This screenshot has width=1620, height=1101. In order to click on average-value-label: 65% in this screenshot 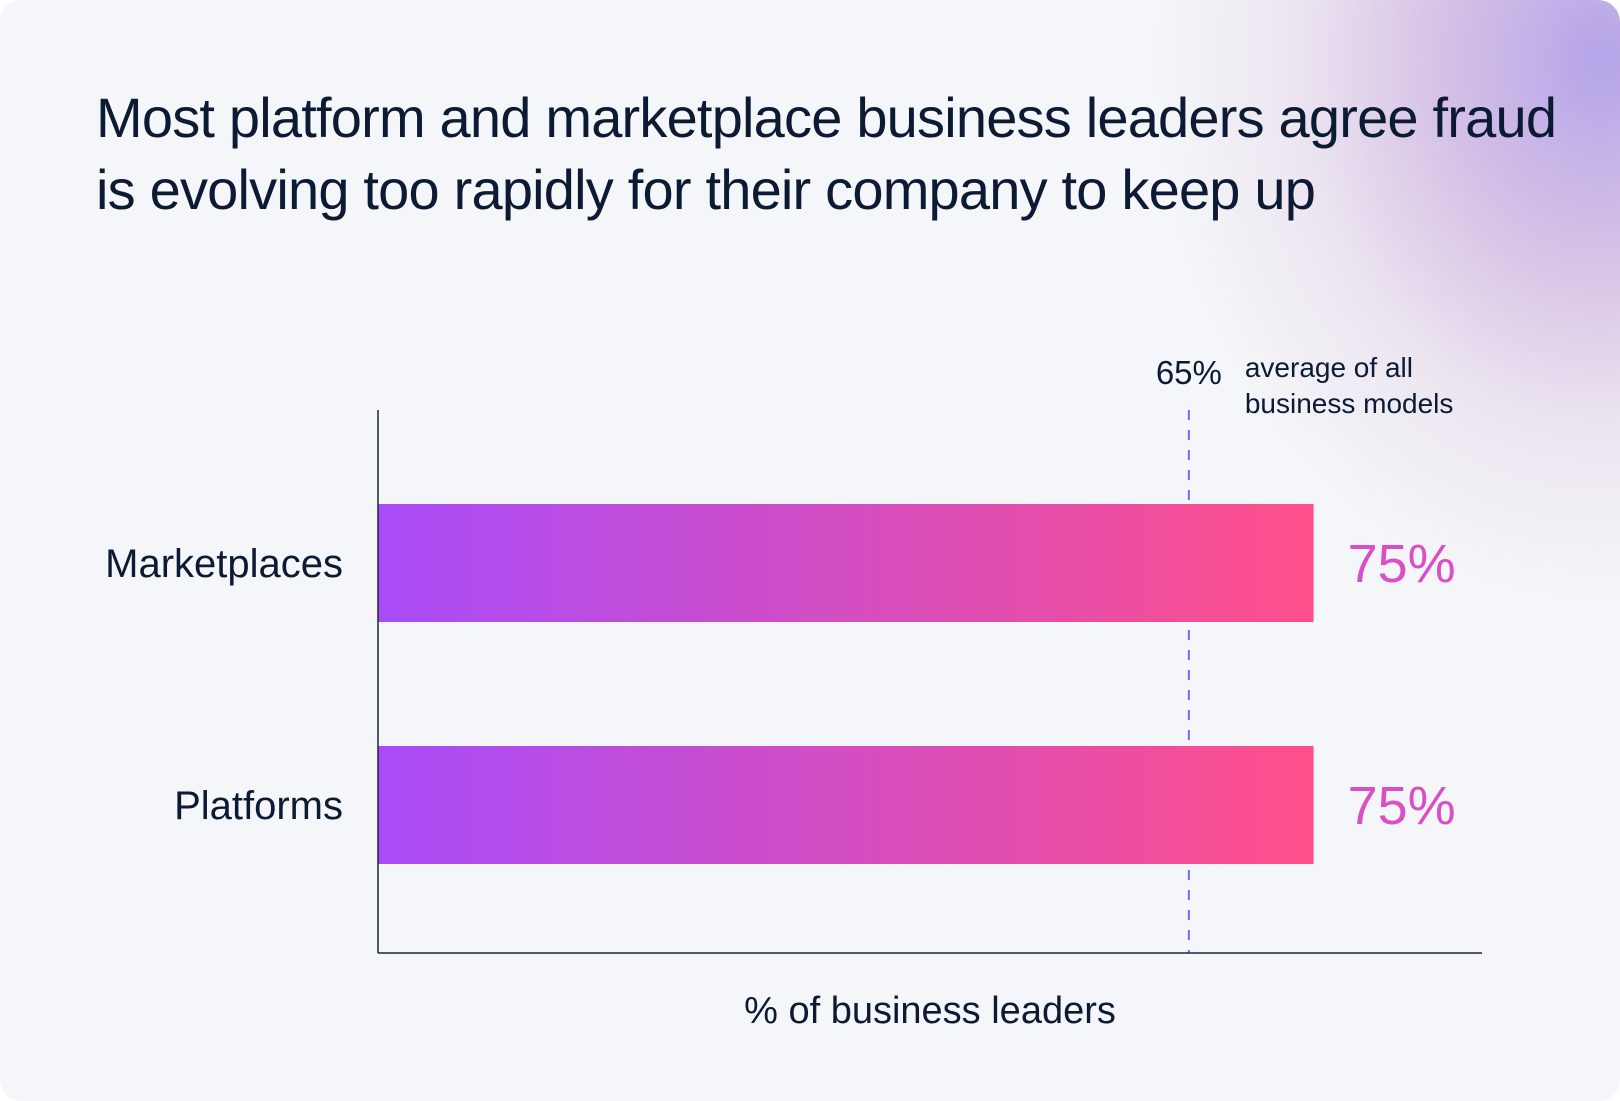, I will do `click(1189, 372)`.